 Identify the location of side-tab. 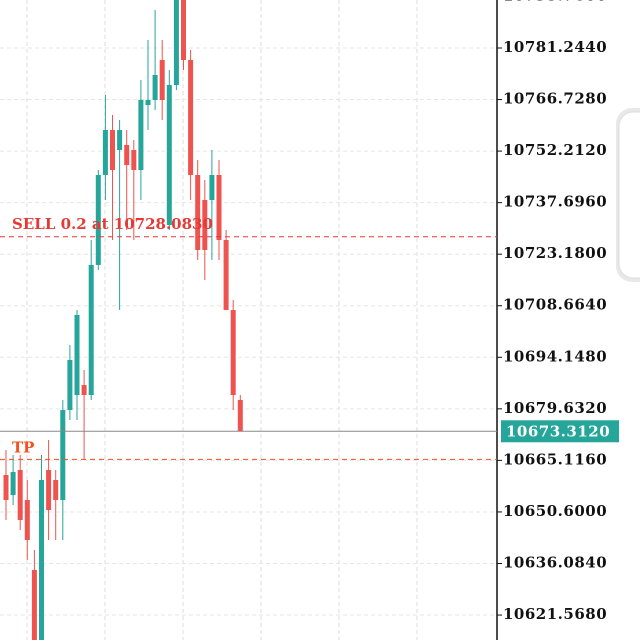
(629, 195).